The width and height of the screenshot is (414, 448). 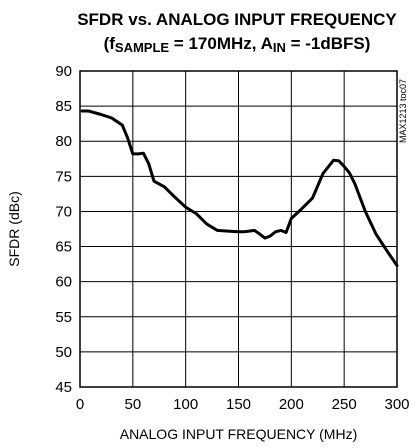 I want to click on x-tick-label: 150, so click(x=238, y=404).